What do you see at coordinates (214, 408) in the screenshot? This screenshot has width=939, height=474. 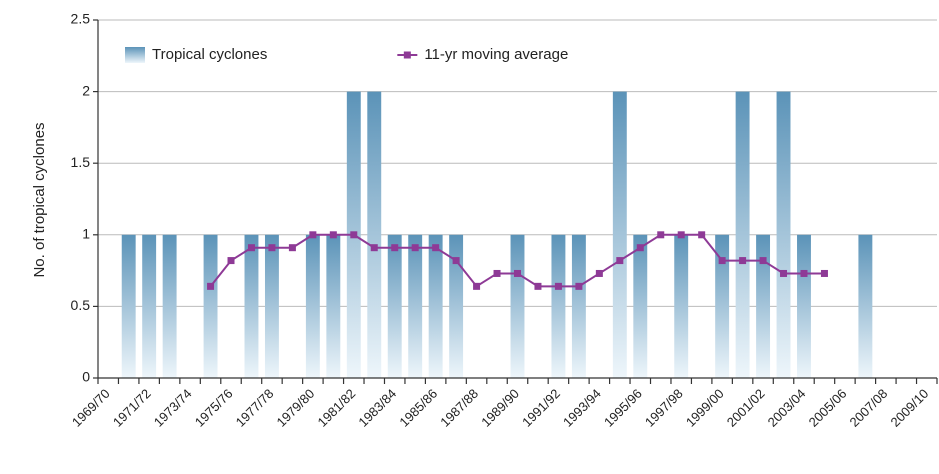 I see `x-tick-label: 1975/76` at bounding box center [214, 408].